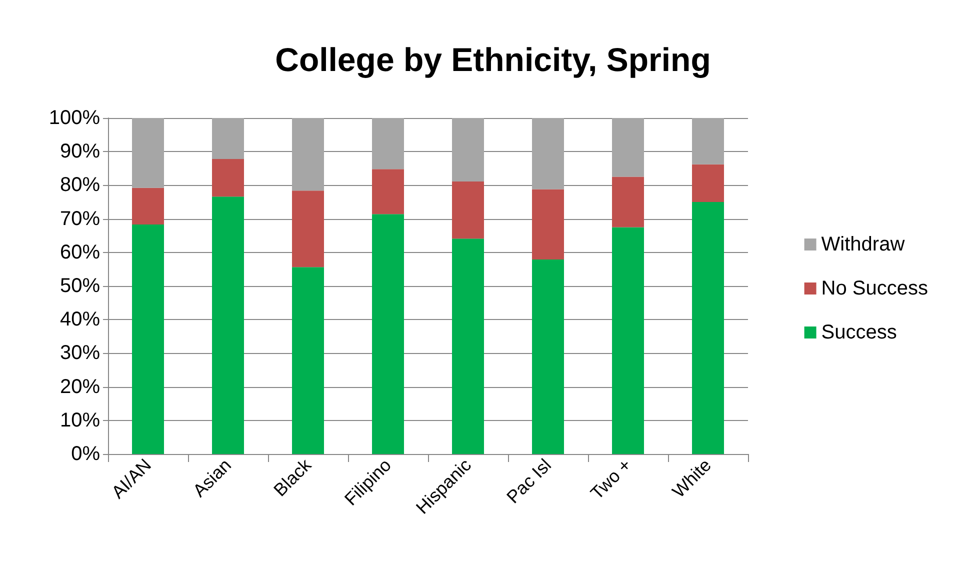 The image size is (956, 577). What do you see at coordinates (80, 219) in the screenshot?
I see `y-tick-label: 70%` at bounding box center [80, 219].